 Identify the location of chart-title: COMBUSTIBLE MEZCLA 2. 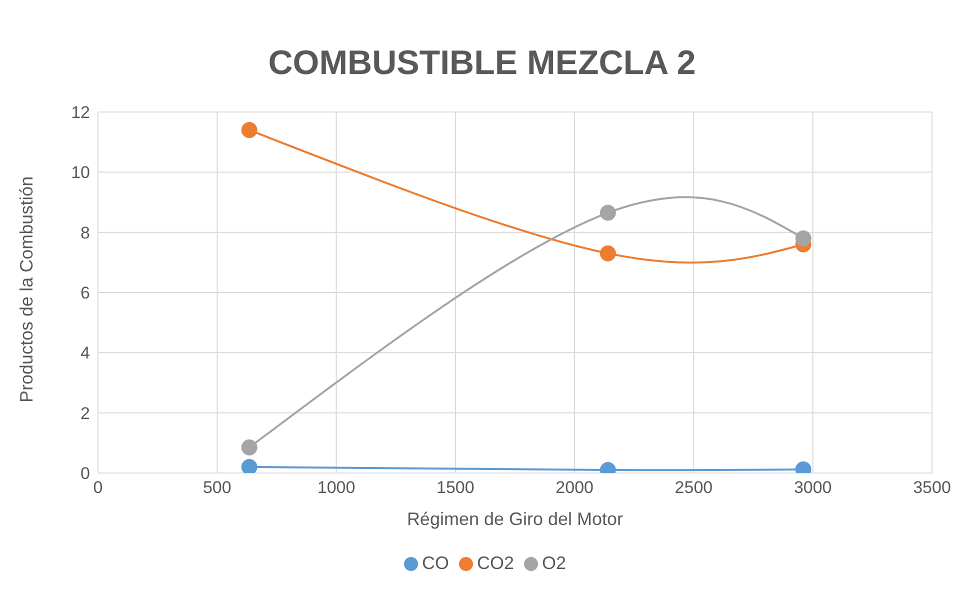
(482, 63).